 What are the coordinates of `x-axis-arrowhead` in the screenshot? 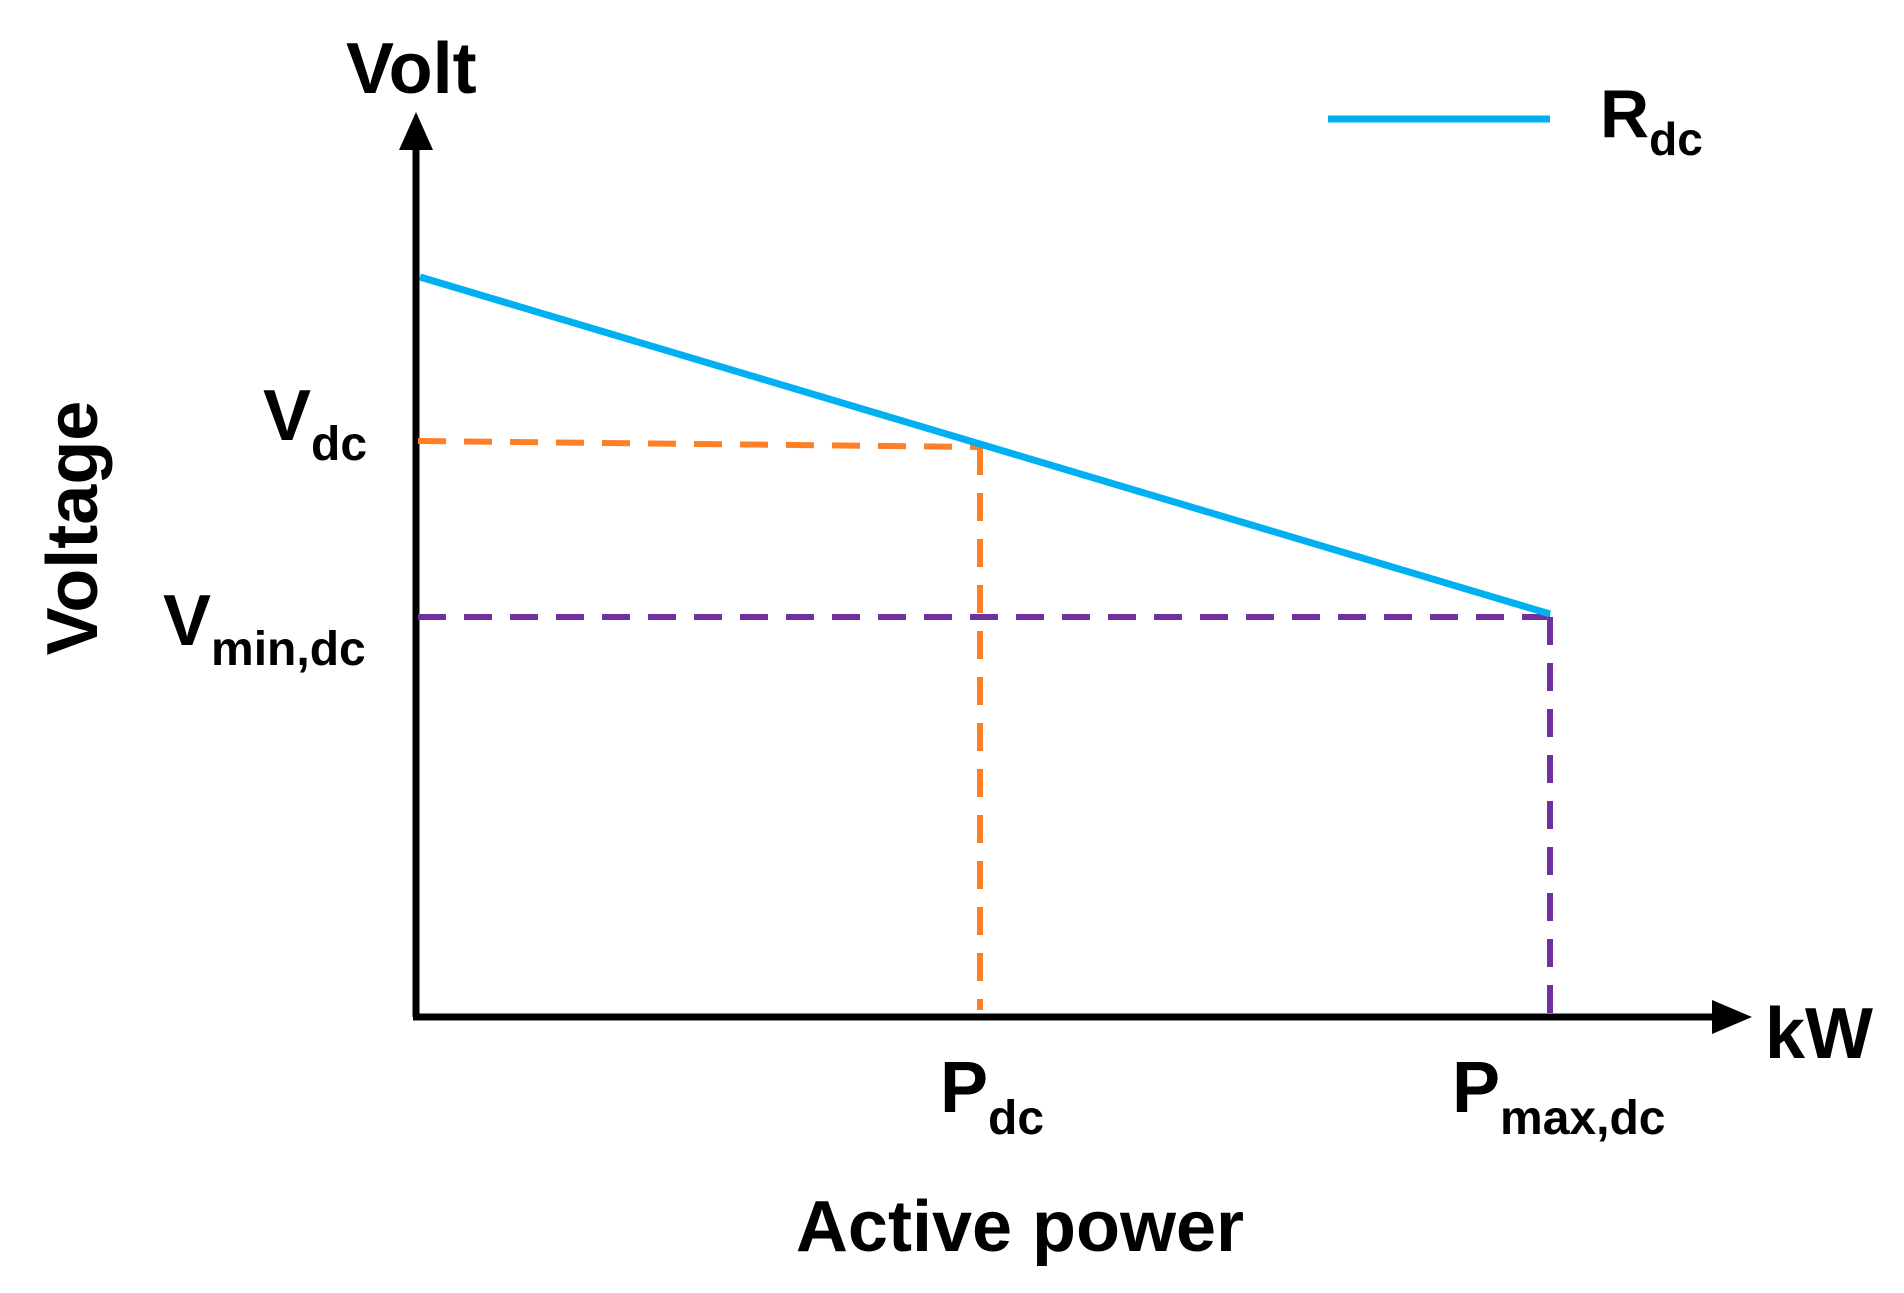 It's located at (1732, 1017).